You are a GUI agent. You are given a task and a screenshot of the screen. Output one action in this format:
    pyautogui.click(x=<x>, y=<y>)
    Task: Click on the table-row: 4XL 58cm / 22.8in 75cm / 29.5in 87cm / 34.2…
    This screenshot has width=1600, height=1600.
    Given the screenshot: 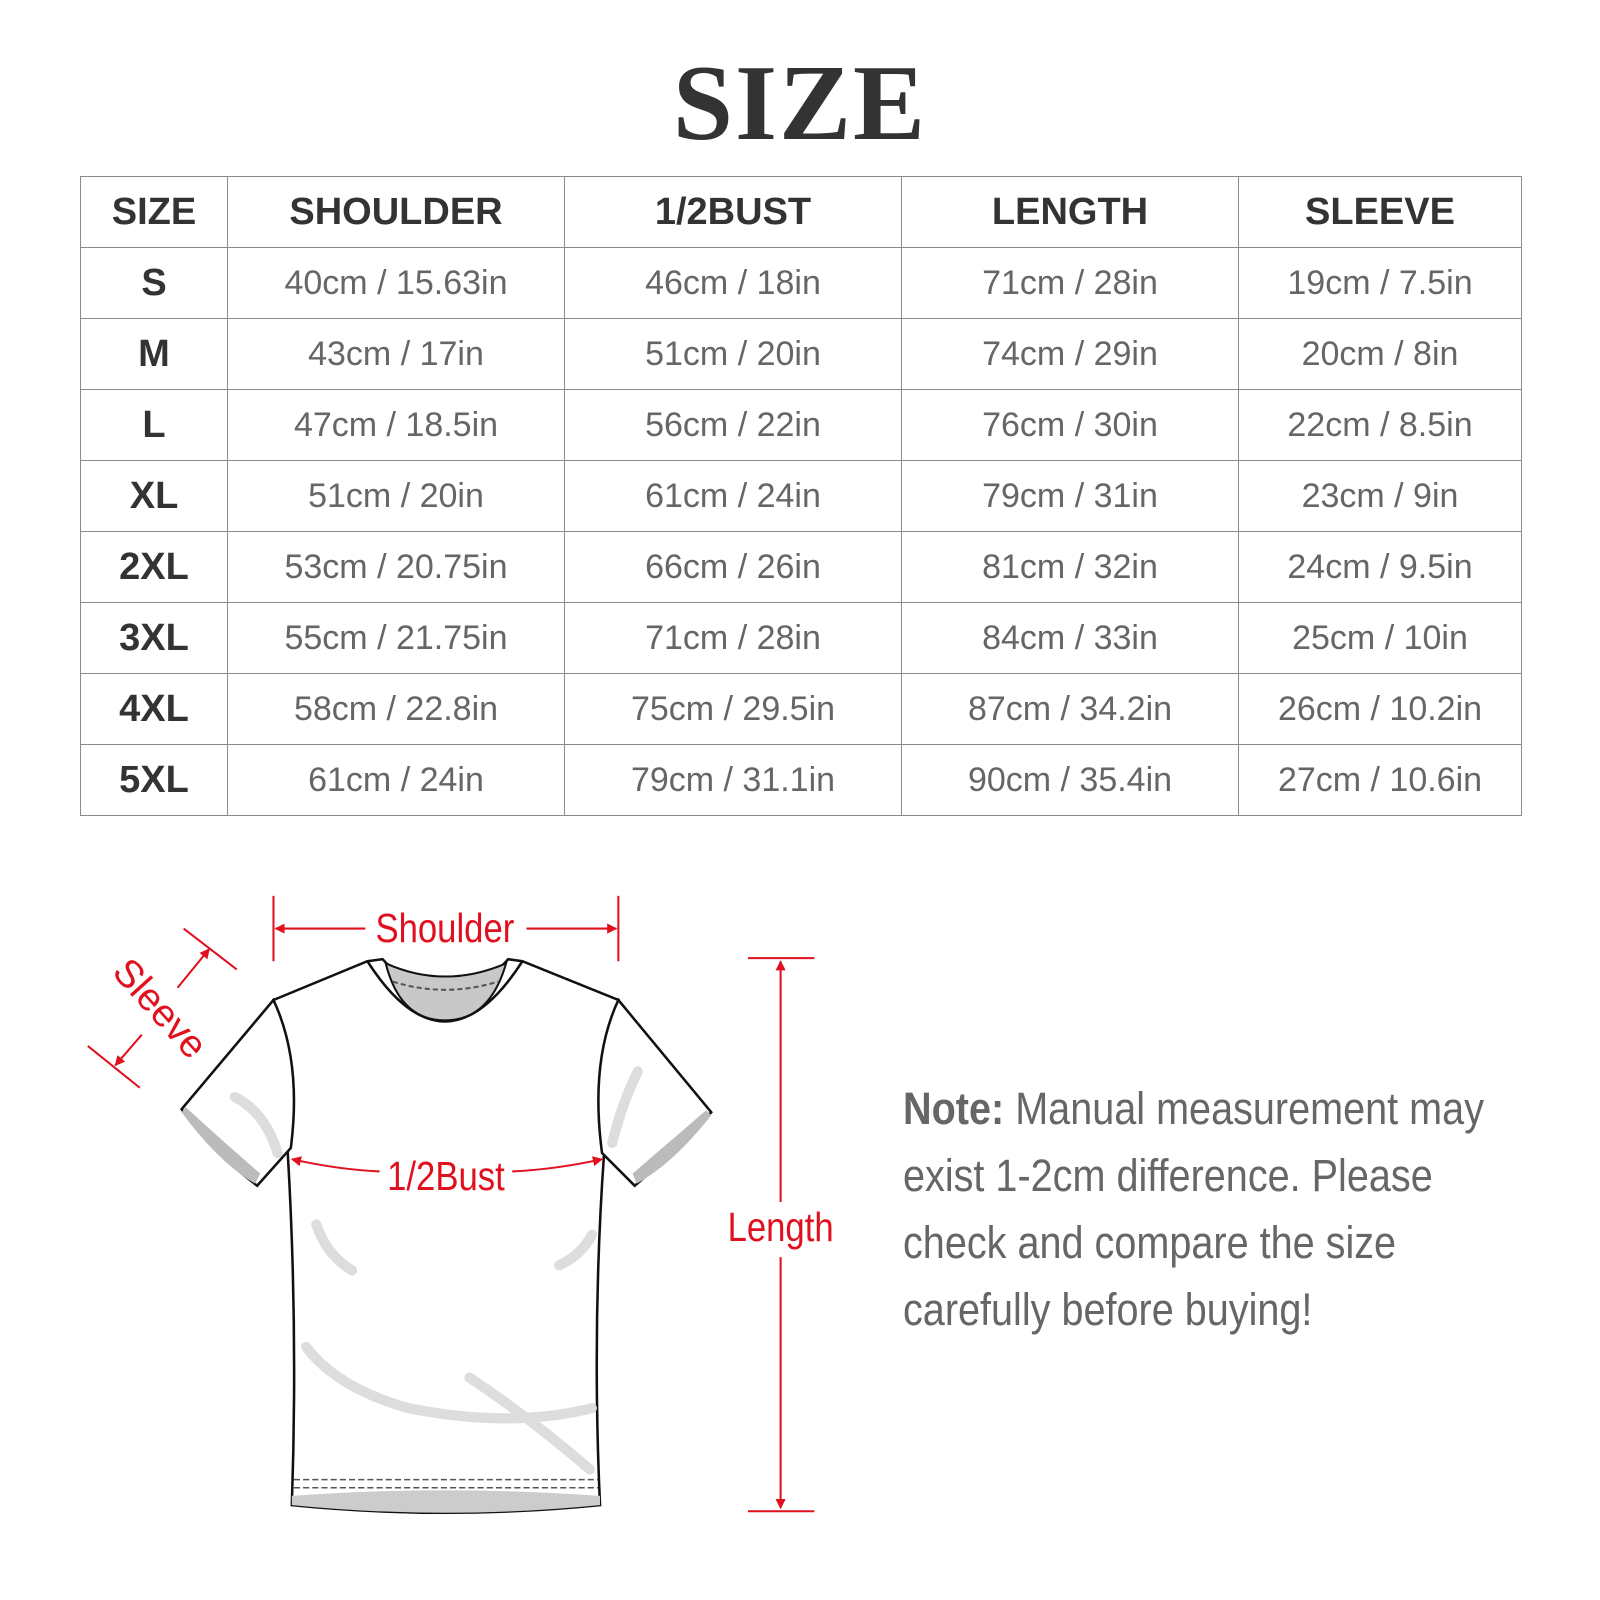 What is the action you would take?
    pyautogui.click(x=801, y=709)
    